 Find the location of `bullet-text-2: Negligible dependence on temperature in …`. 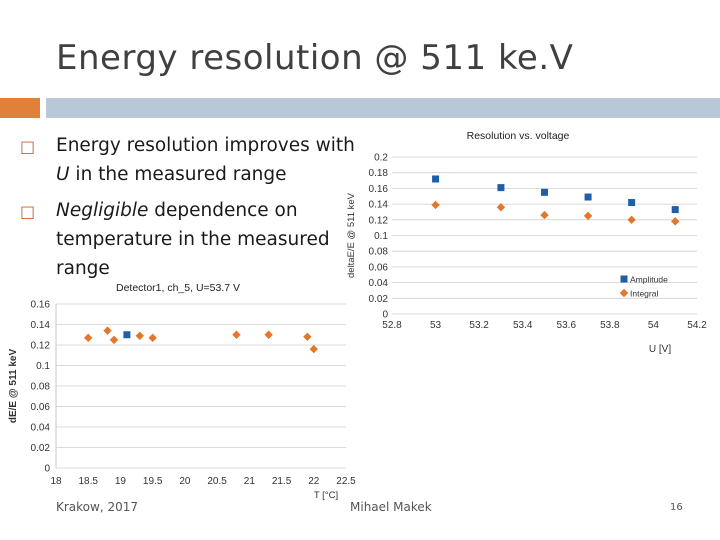

bullet-text-2: Negligible dependence on temperature in … is located at coordinates (193, 239).